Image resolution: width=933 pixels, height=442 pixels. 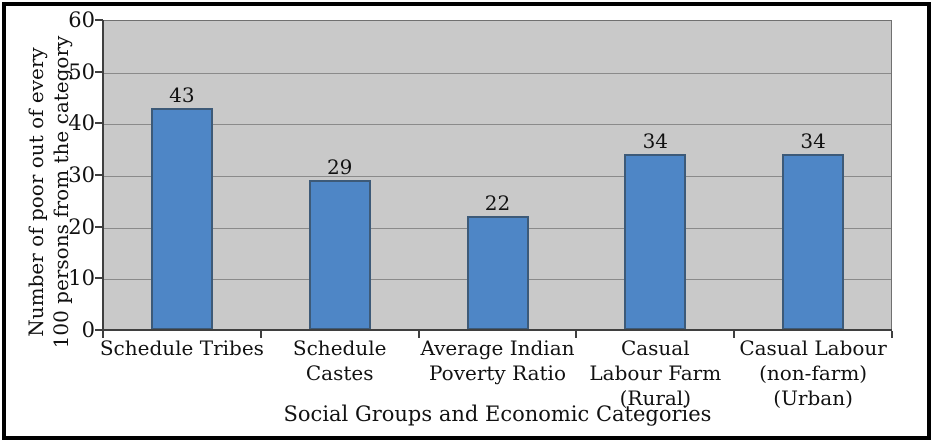 I want to click on y-tick-label-40: 40, so click(x=81, y=123).